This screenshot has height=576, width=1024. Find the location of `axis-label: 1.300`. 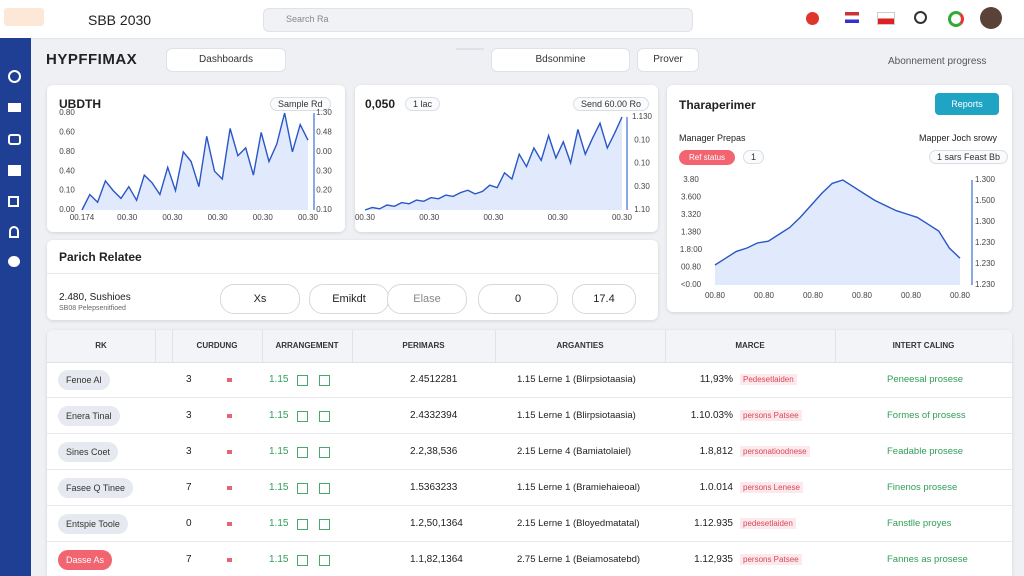

axis-label: 1.300 is located at coordinates (985, 221).